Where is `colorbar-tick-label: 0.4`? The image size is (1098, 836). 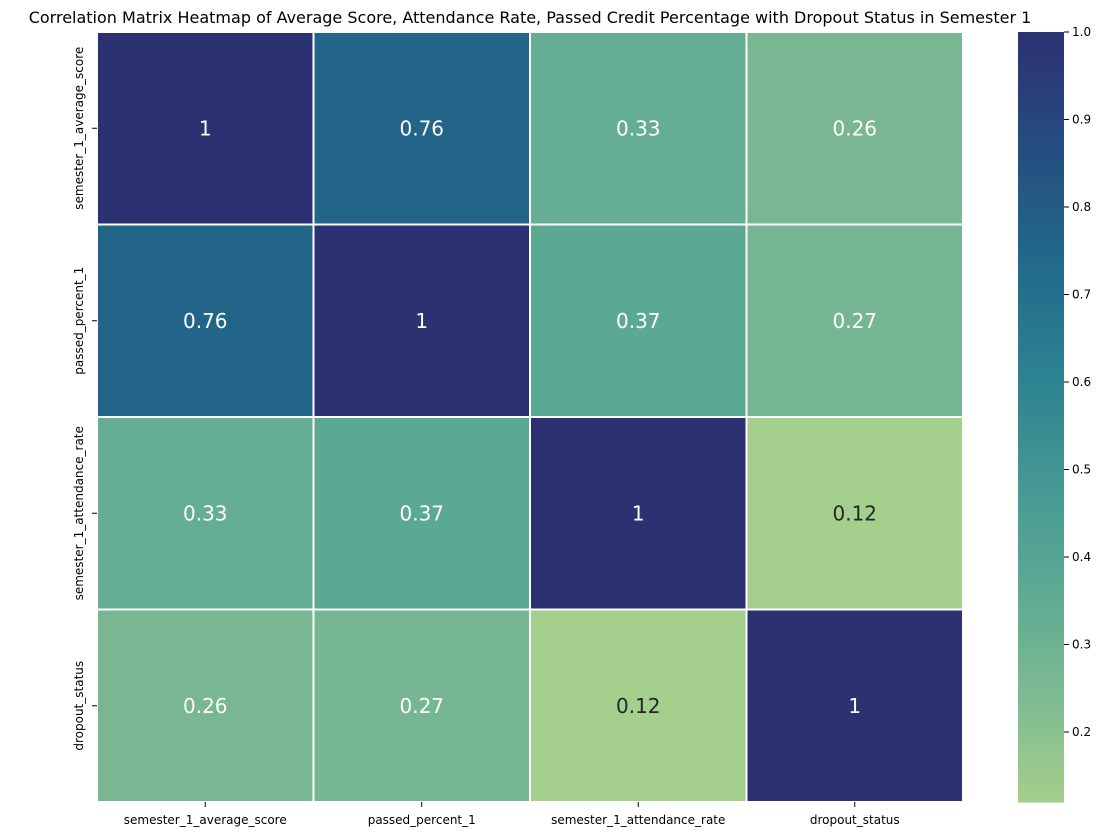
colorbar-tick-label: 0.4 is located at coordinates (1081, 557).